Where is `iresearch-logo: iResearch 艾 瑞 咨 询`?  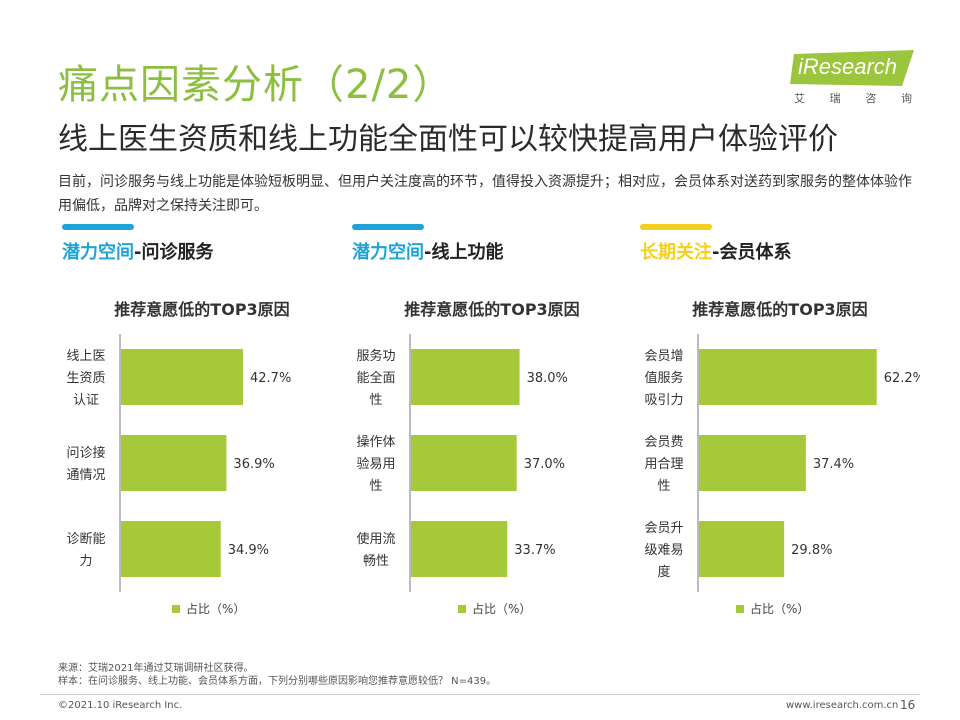 iresearch-logo: iResearch 艾 瑞 咨 询 is located at coordinates (855, 79).